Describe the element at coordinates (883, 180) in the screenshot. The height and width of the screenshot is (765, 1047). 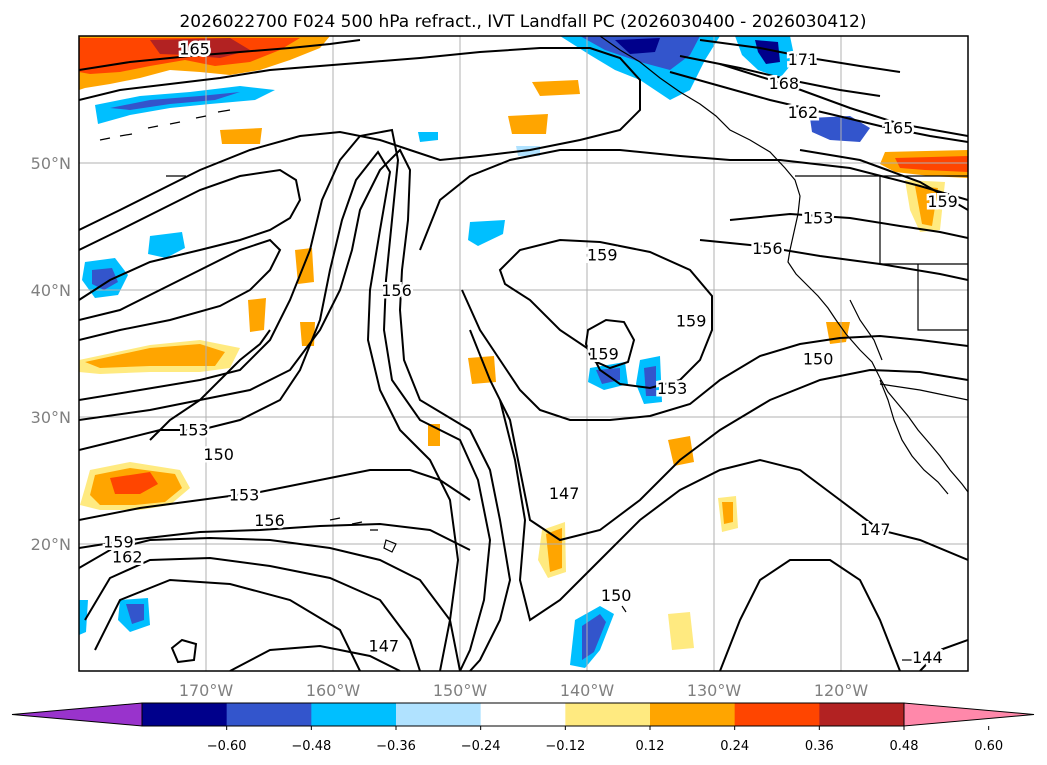
I see `contour-159-east` at that location.